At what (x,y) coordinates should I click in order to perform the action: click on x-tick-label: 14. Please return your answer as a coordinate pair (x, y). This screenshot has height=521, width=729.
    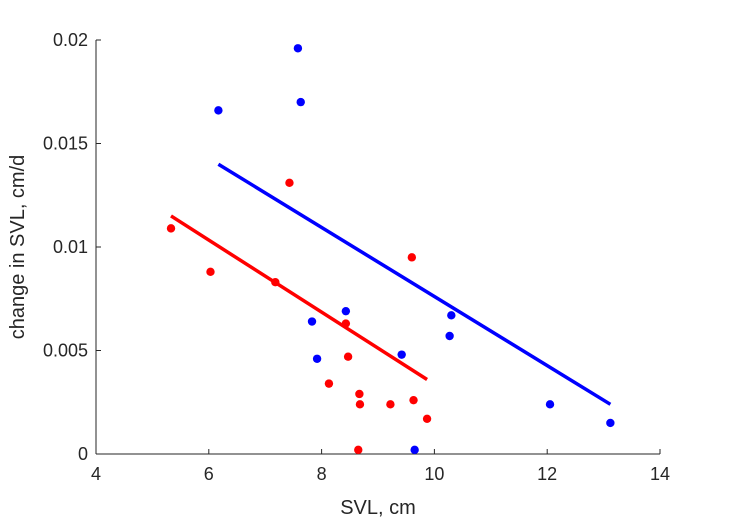
    Looking at the image, I should click on (660, 474).